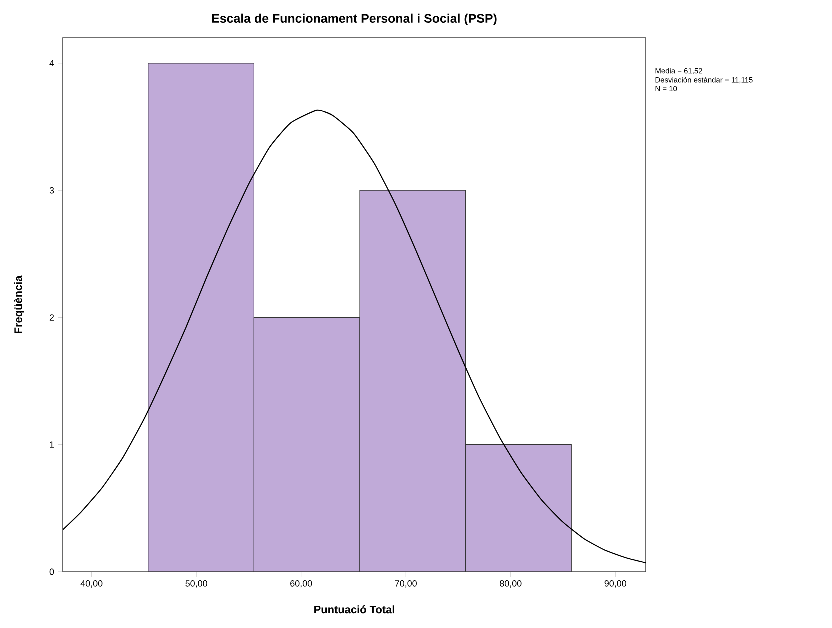 The image size is (832, 628). I want to click on x-tick-label: 40,00, so click(91, 584).